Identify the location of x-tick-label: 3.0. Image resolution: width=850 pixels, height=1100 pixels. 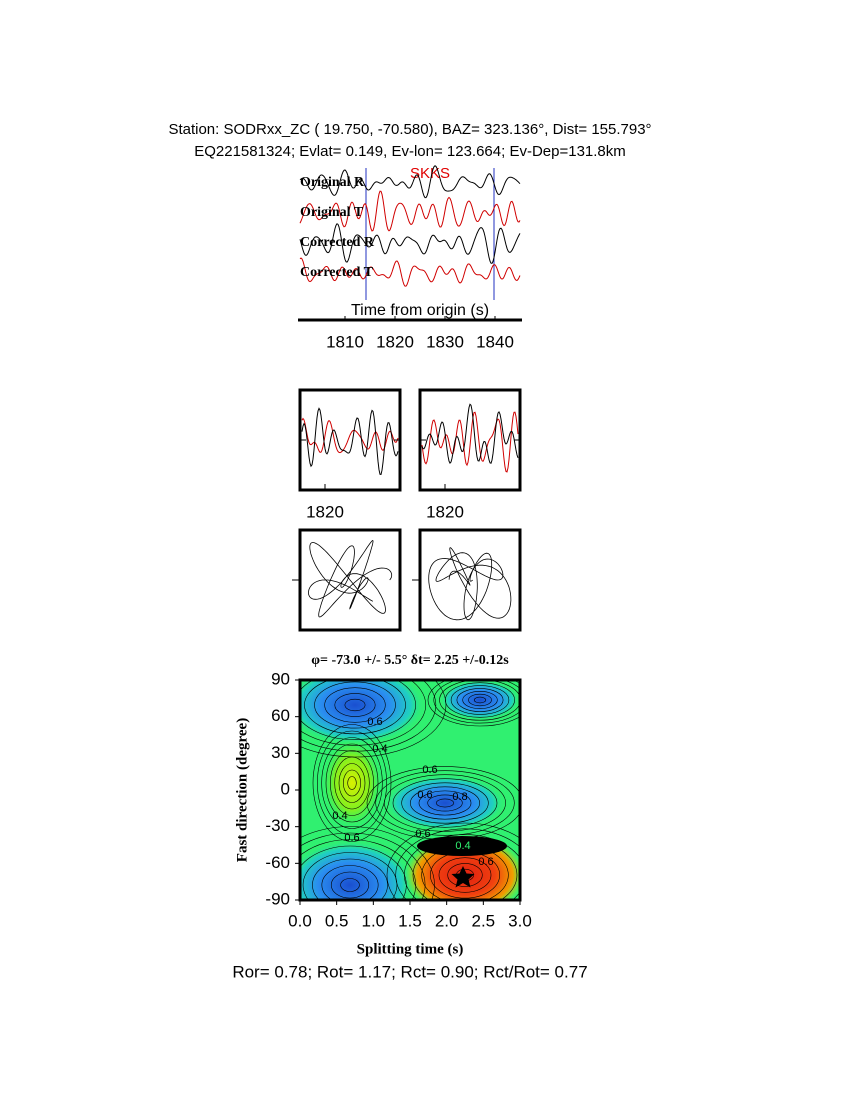
(520, 920).